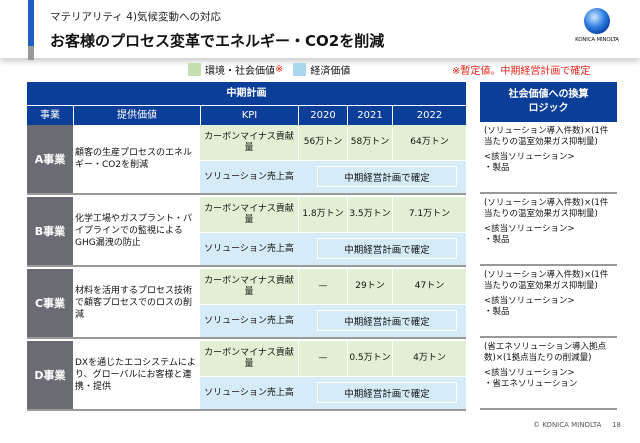 The width and height of the screenshot is (640, 443). I want to click on value-2021: 29トン, so click(369, 286).